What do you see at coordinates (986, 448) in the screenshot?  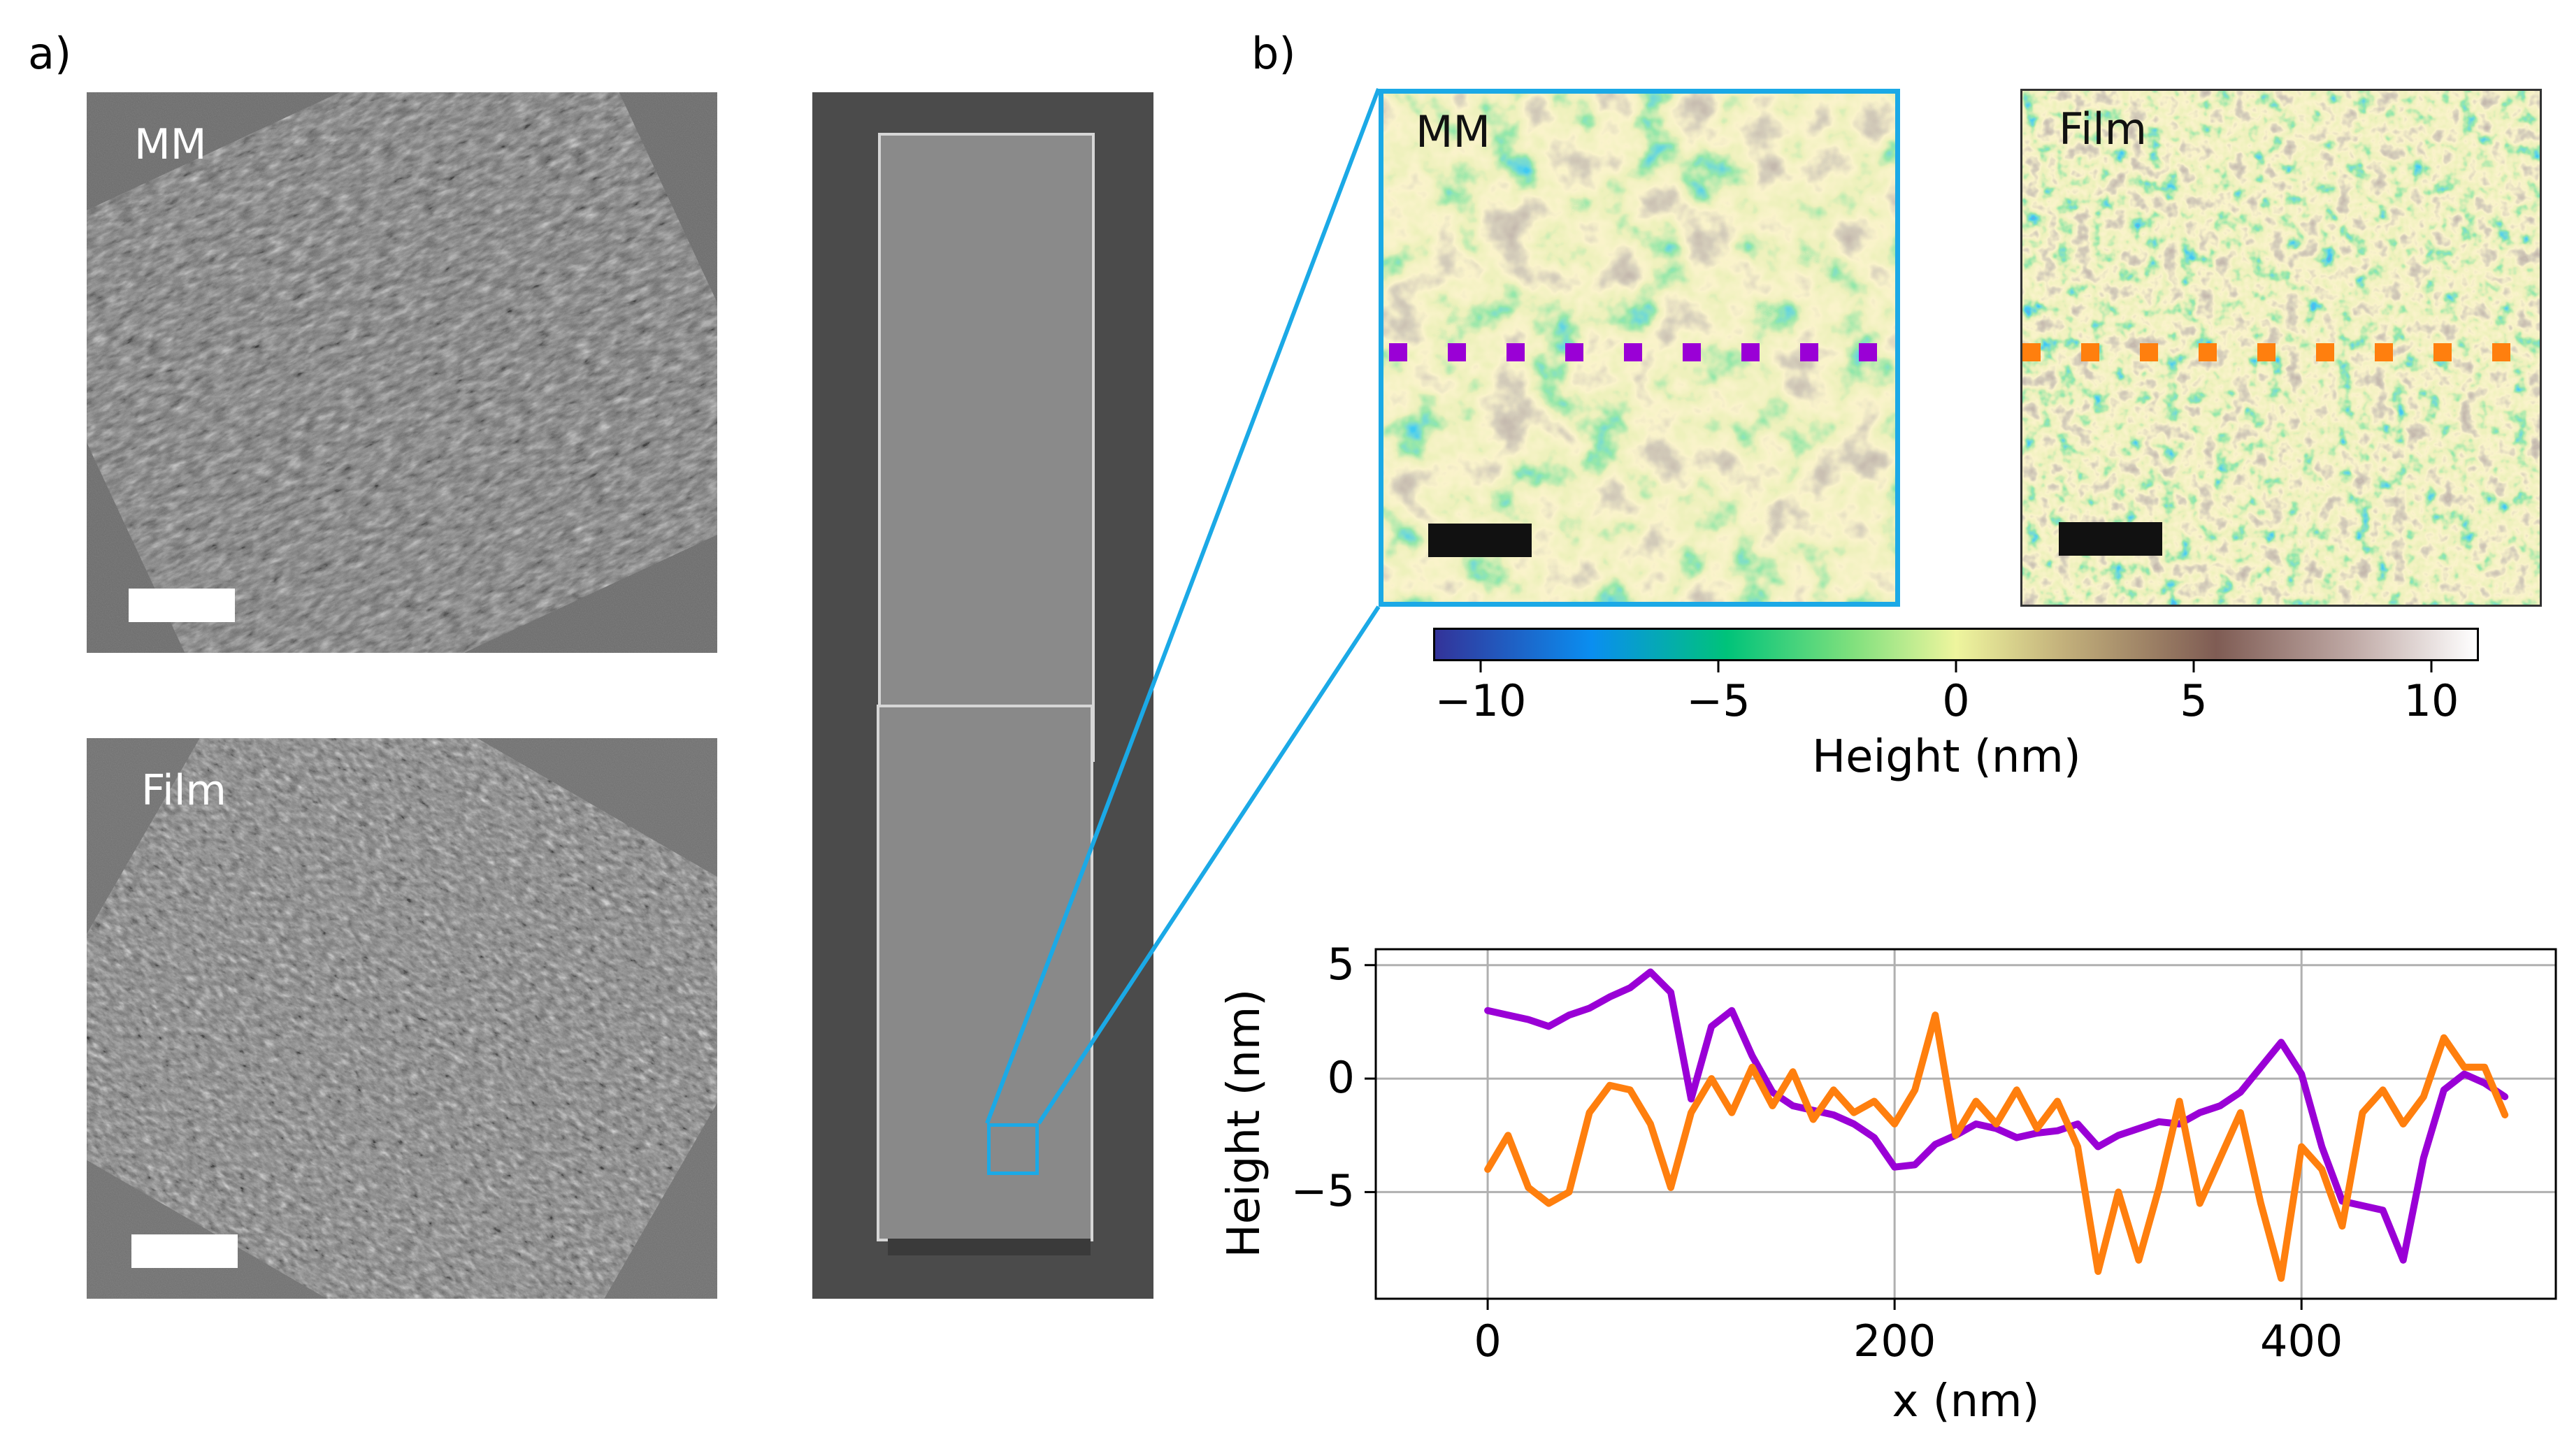 I see `bar-upper` at bounding box center [986, 448].